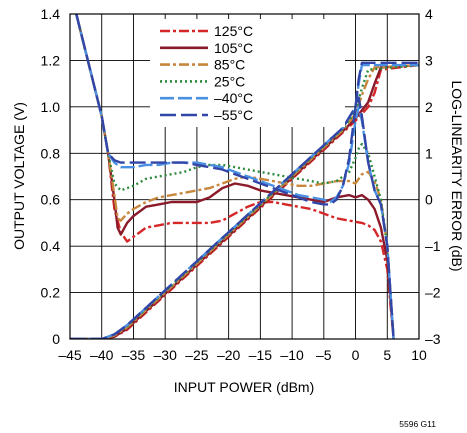 The image size is (467, 433). I want to click on legend-label: 85°C, so click(229, 65).